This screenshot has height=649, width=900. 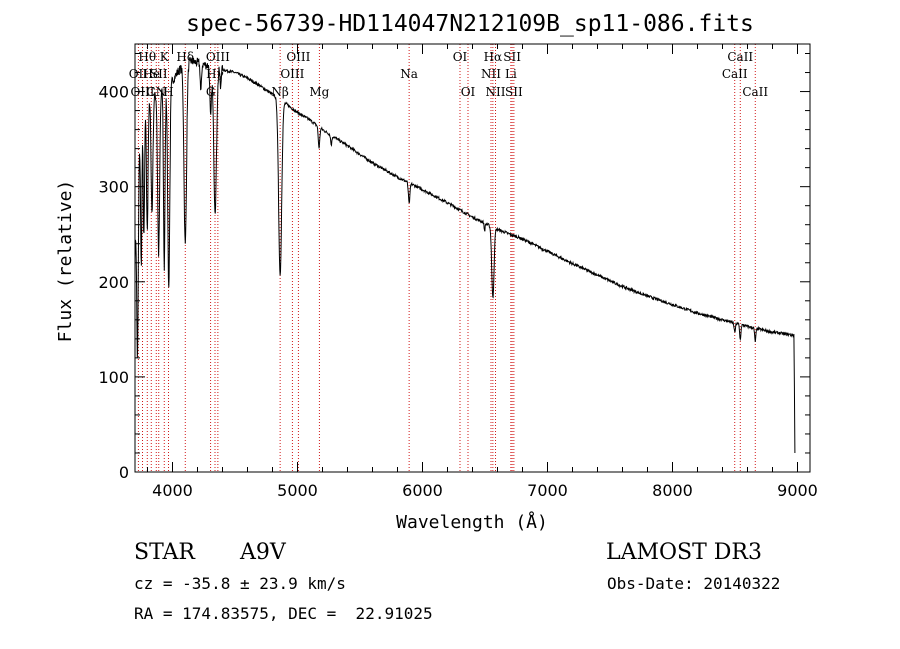 What do you see at coordinates (168, 92) in the screenshot?
I see `spectral-line-label: H` at bounding box center [168, 92].